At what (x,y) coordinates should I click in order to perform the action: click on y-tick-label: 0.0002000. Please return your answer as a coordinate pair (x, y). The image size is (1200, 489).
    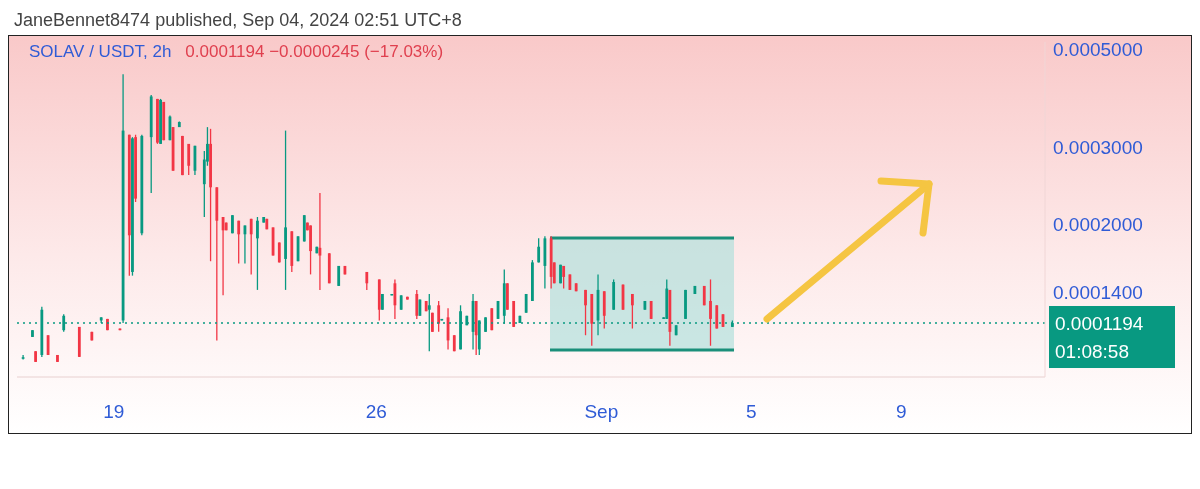
    Looking at the image, I should click on (1098, 225).